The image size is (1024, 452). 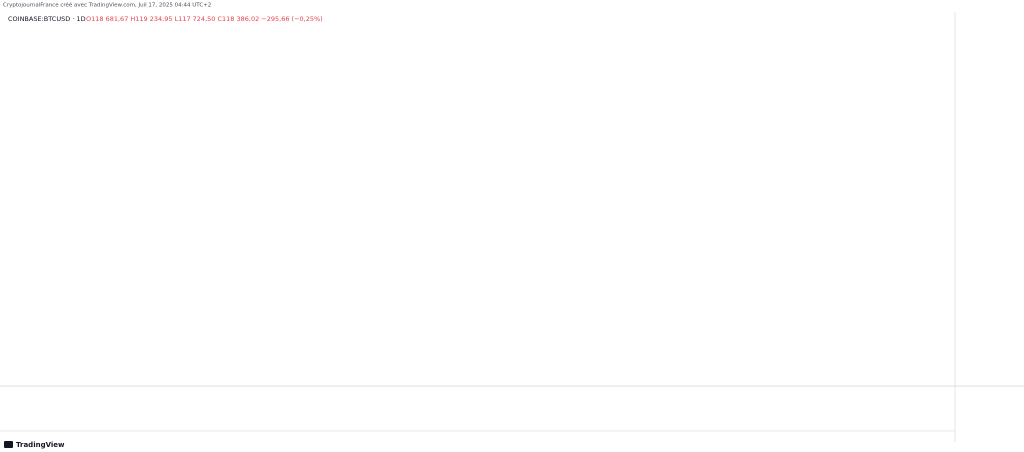 I want to click on logo: TradingView, so click(x=40, y=445).